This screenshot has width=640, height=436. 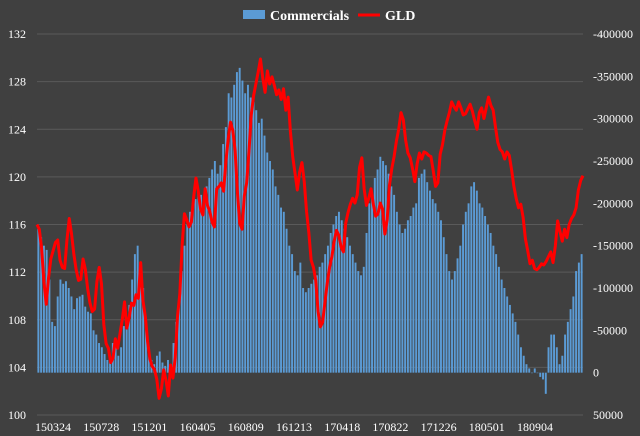 What do you see at coordinates (613, 161) in the screenshot?
I see `right-axis-tick-label: -250000` at bounding box center [613, 161].